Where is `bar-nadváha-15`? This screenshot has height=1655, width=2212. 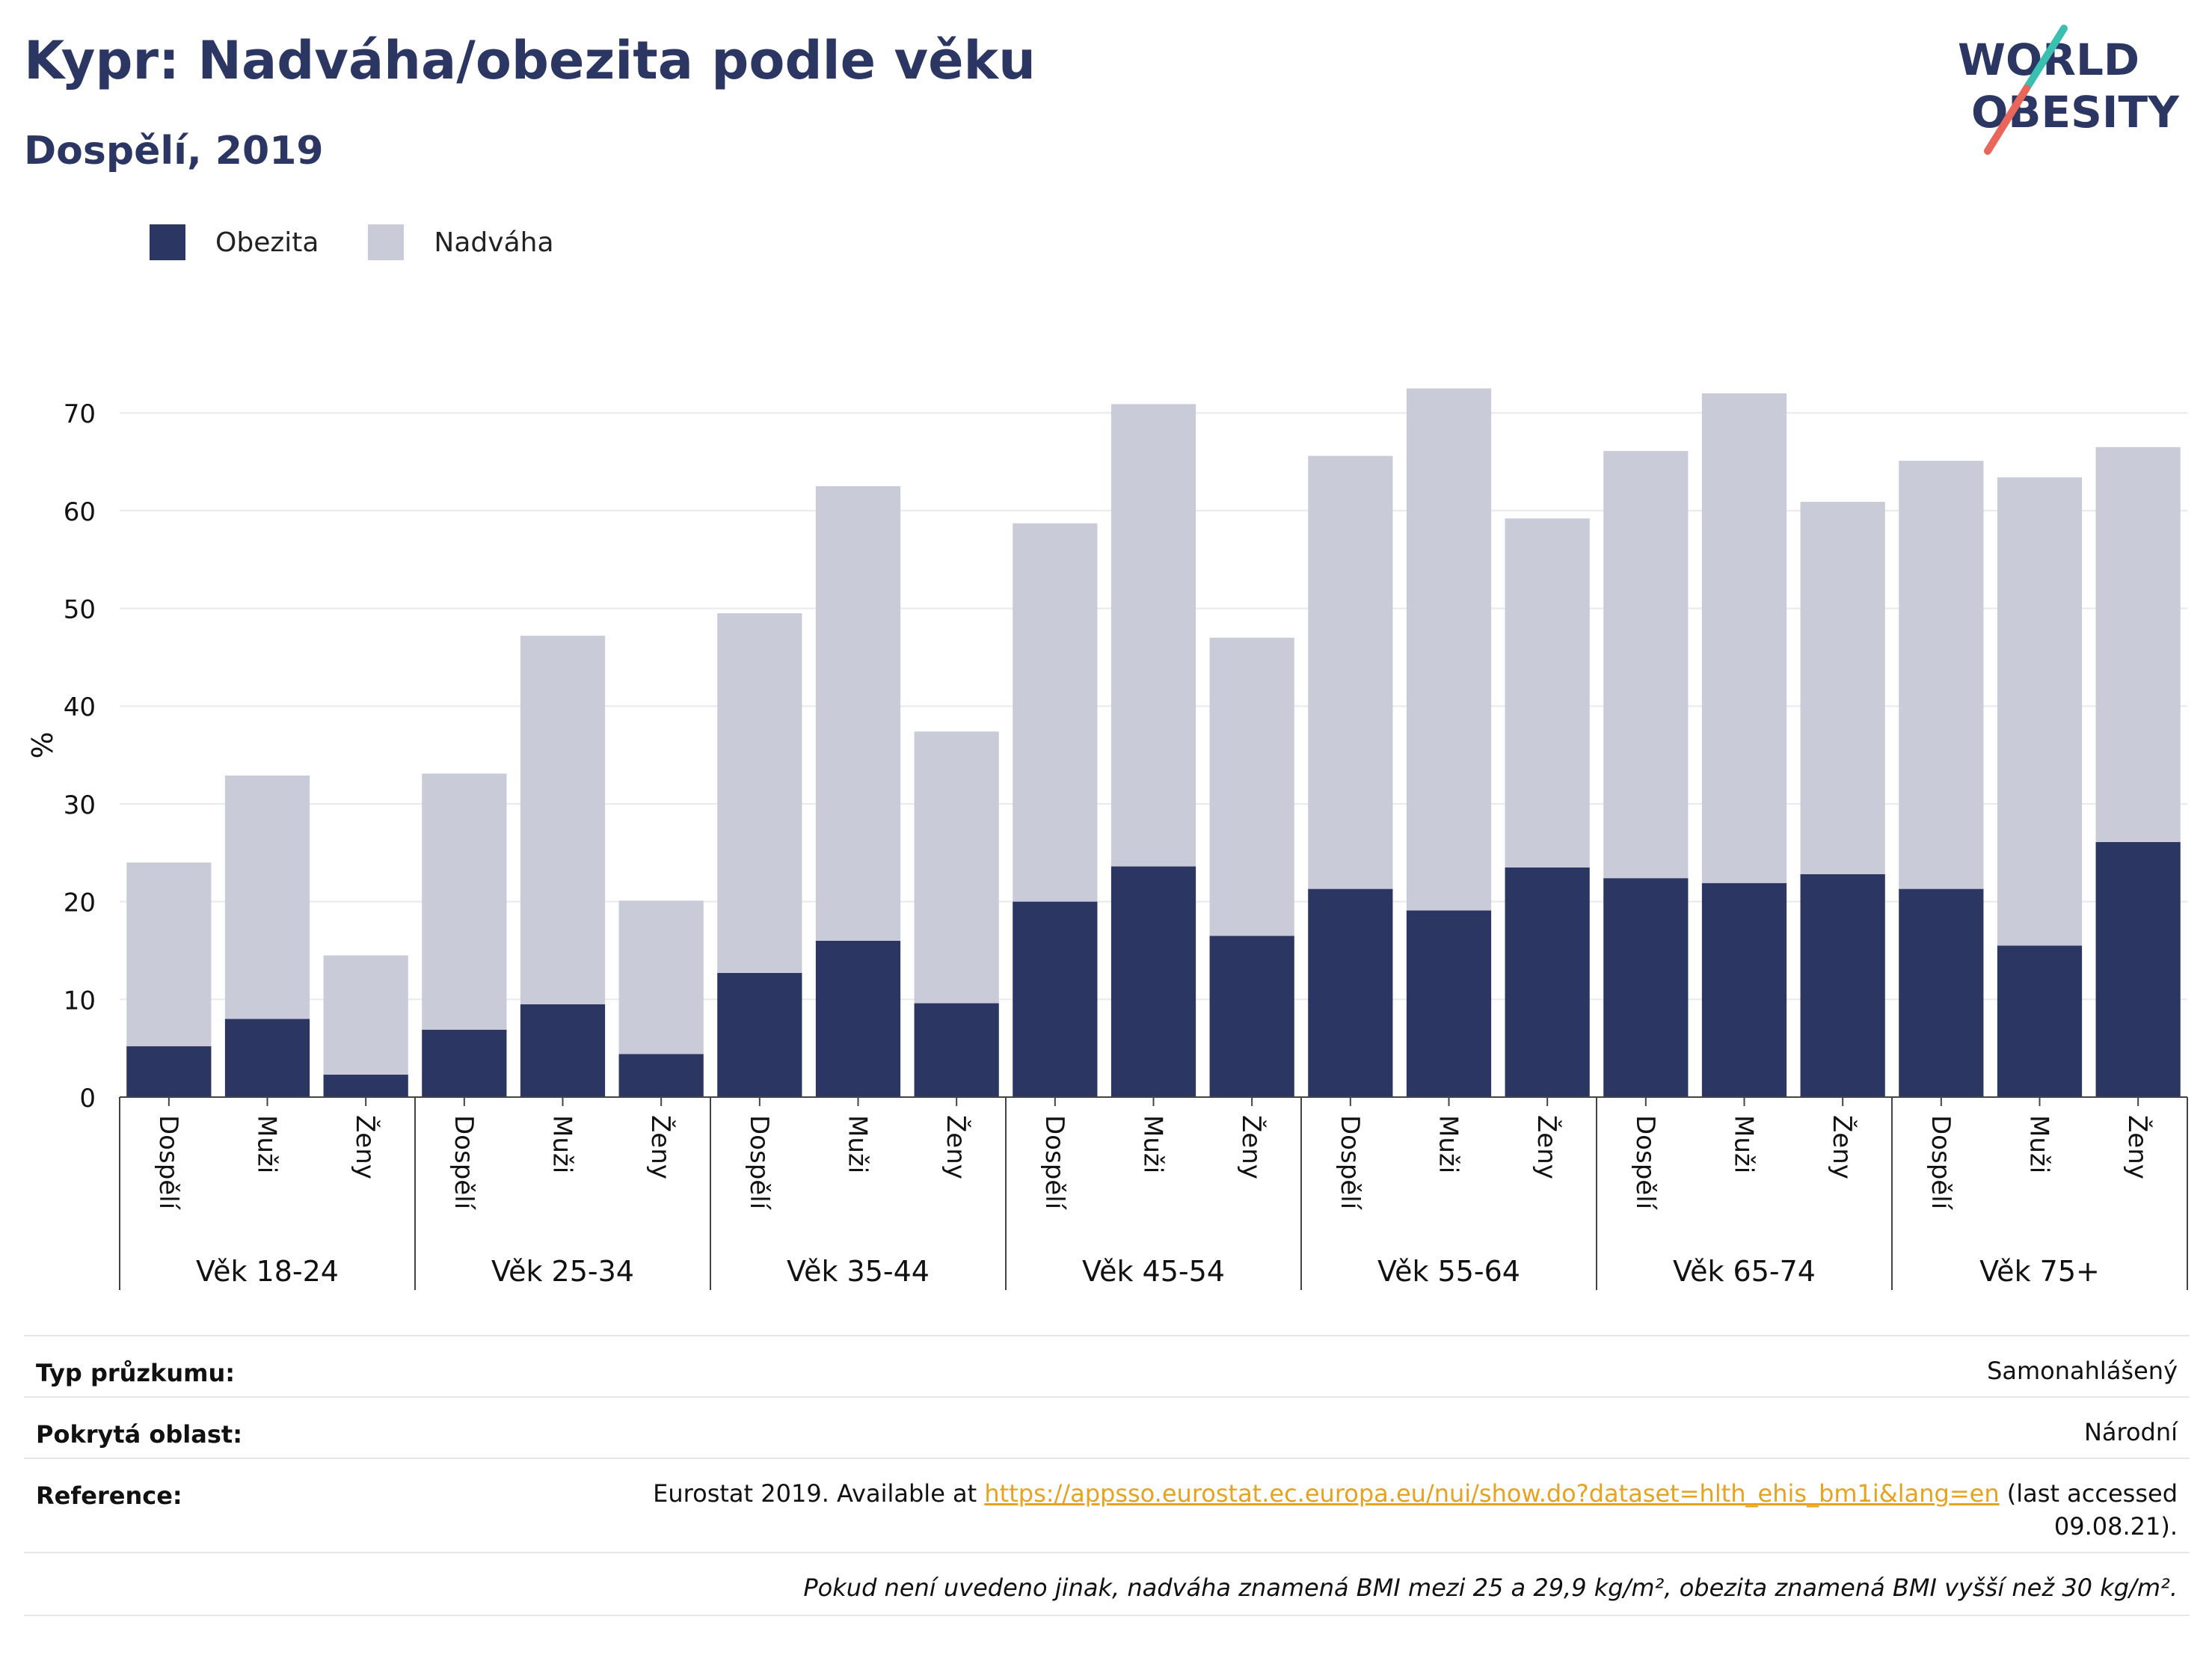
bar-nadváha-15 is located at coordinates (1646, 665).